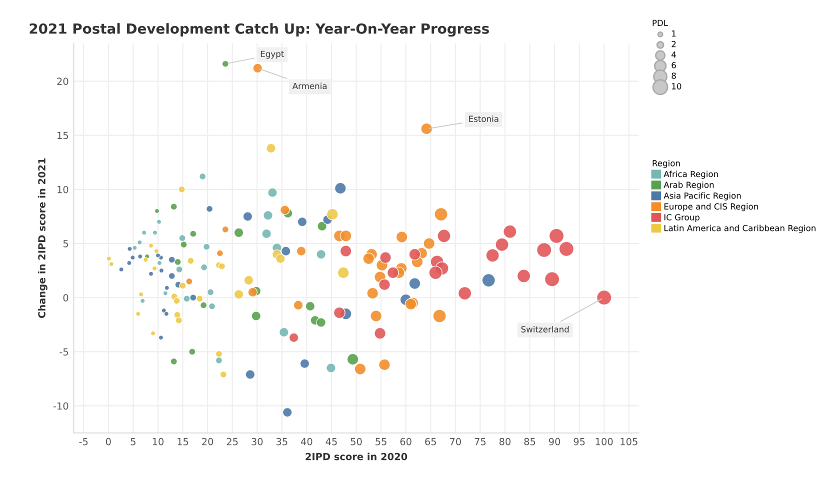 This screenshot has height=481, width=819. What do you see at coordinates (272, 54) in the screenshot?
I see `annotation: Egypt` at bounding box center [272, 54].